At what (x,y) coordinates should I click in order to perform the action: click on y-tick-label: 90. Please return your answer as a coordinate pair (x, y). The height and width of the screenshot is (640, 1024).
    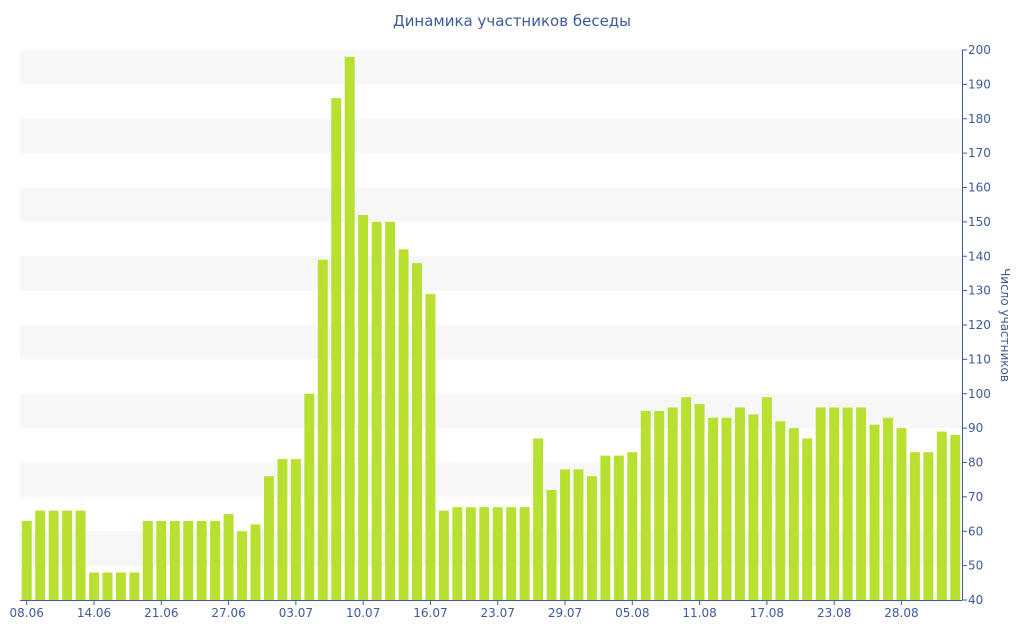
    Looking at the image, I should click on (975, 428).